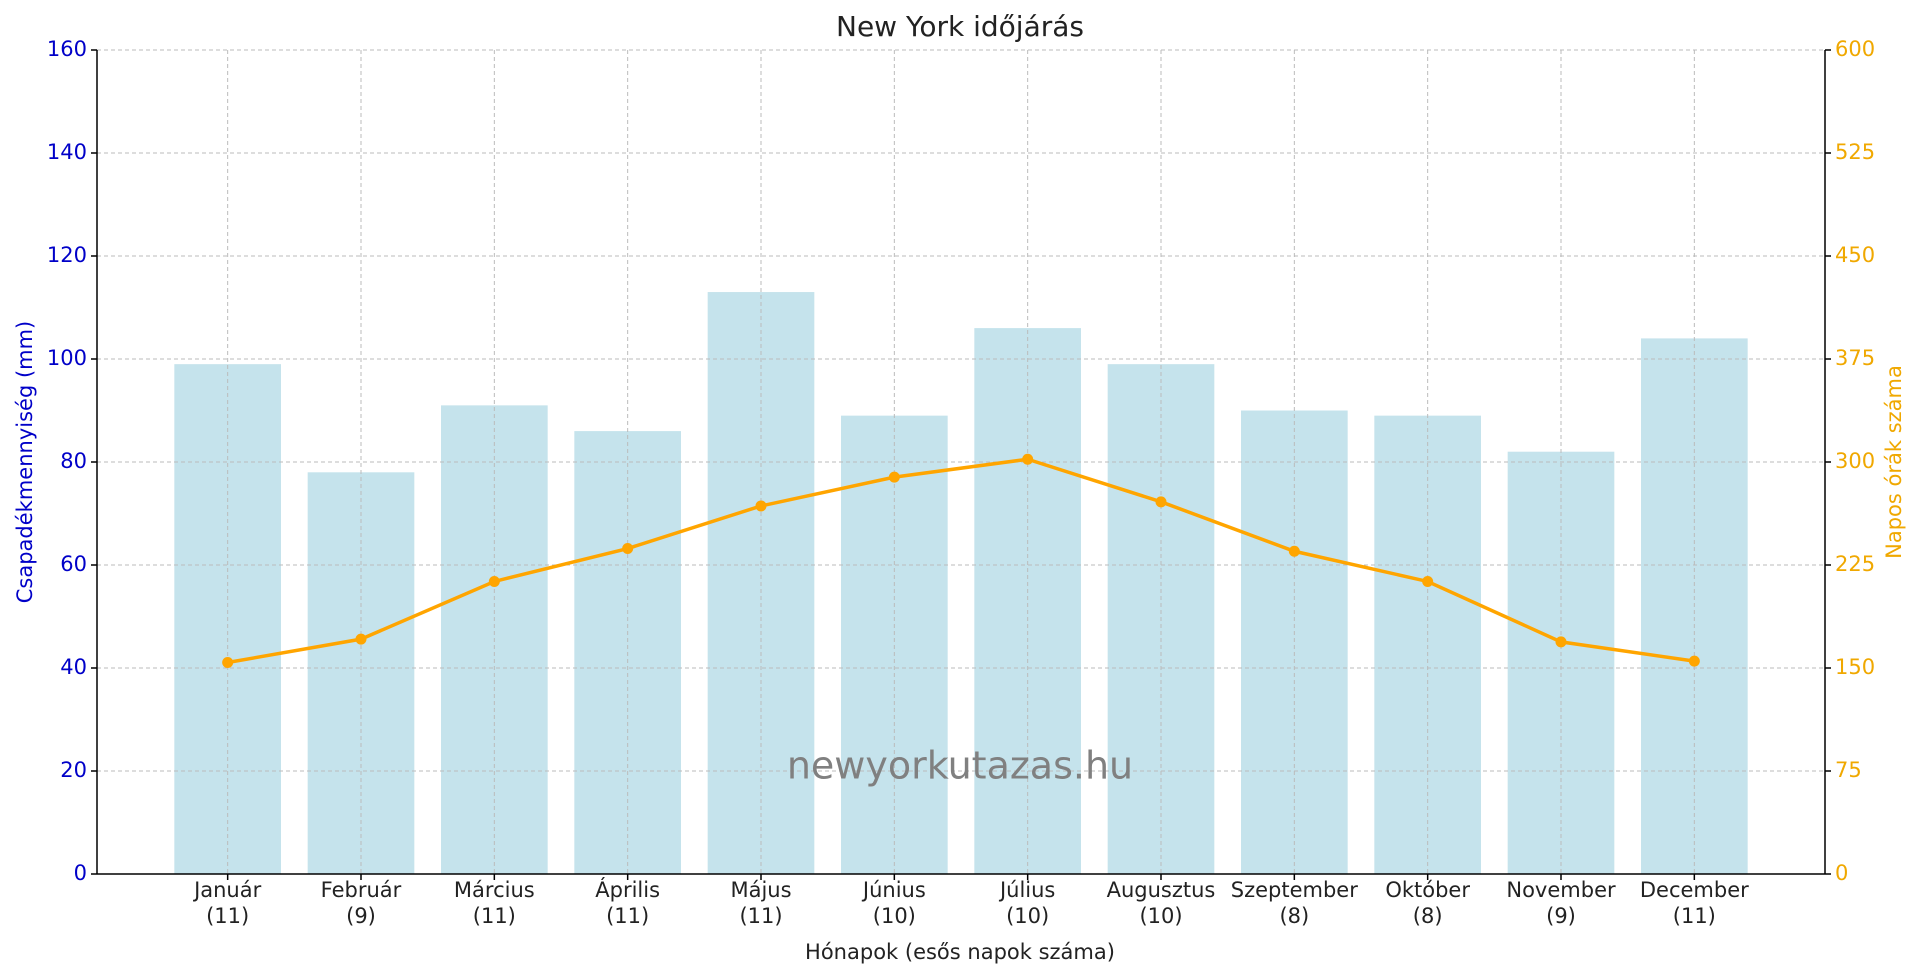 The image size is (1920, 980). I want to click on x-tick-label: Augusztus, so click(1161, 890).